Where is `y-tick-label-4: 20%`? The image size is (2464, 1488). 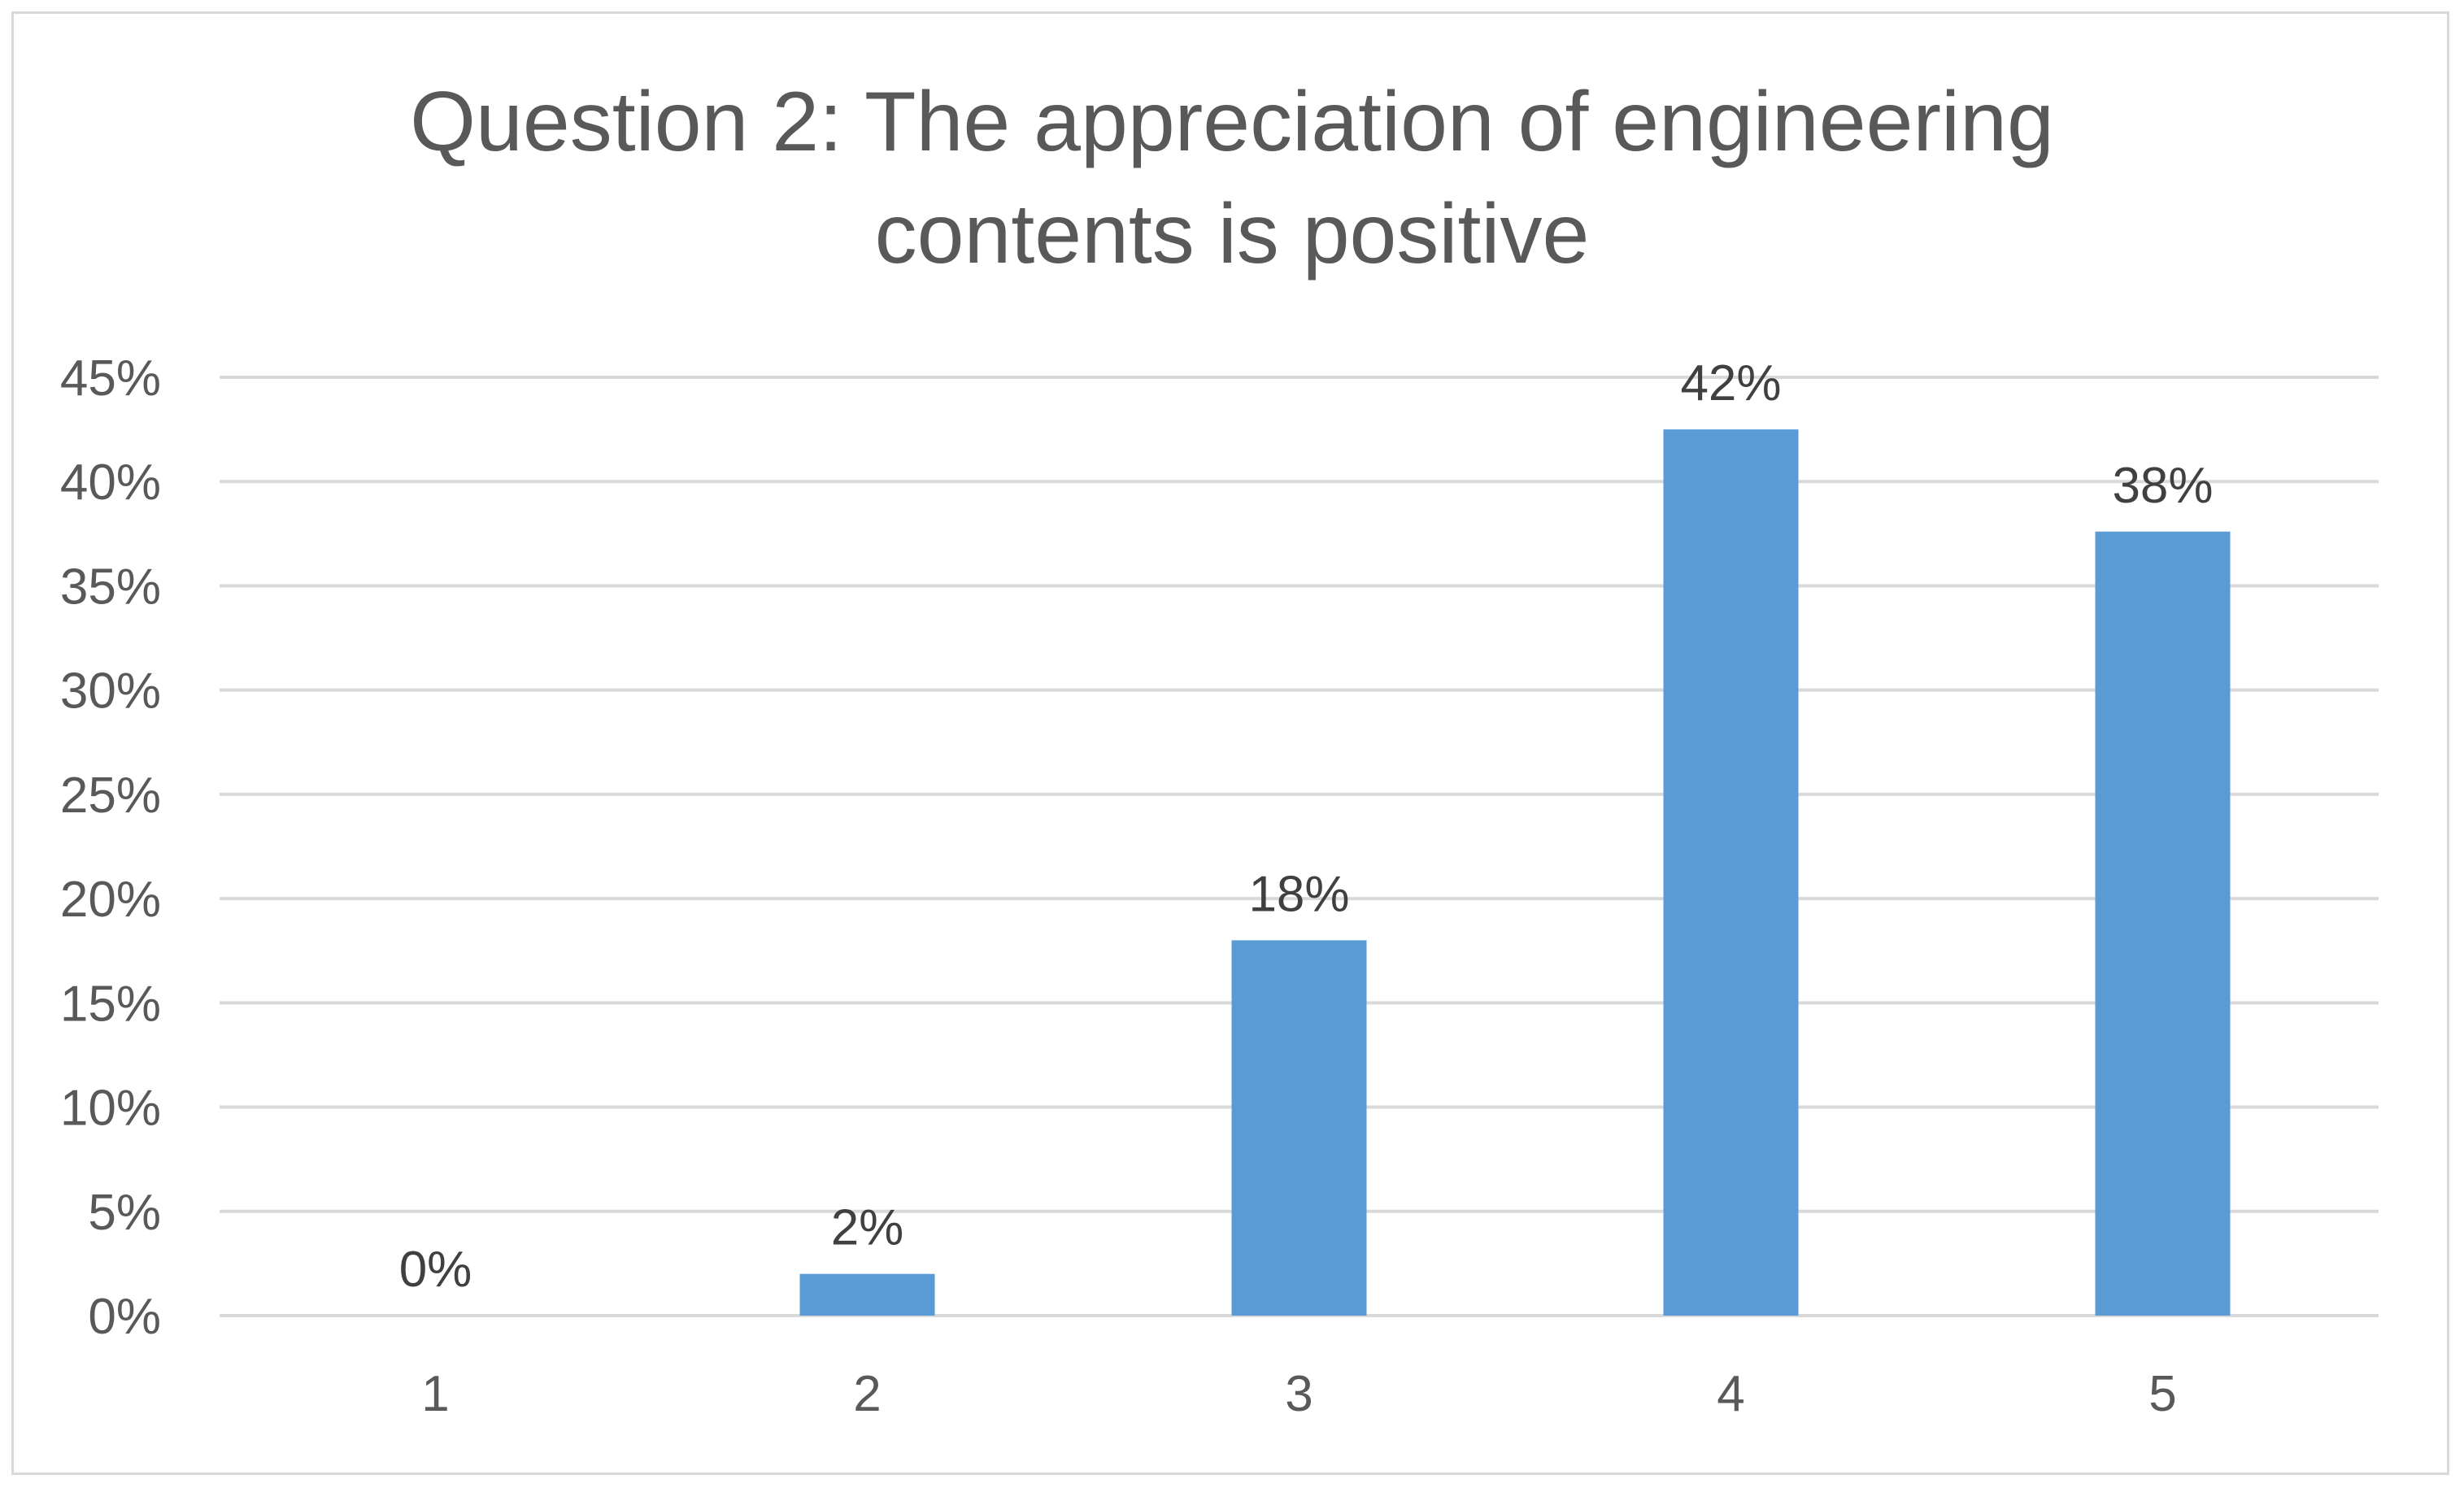
y-tick-label-4: 20% is located at coordinates (110, 900).